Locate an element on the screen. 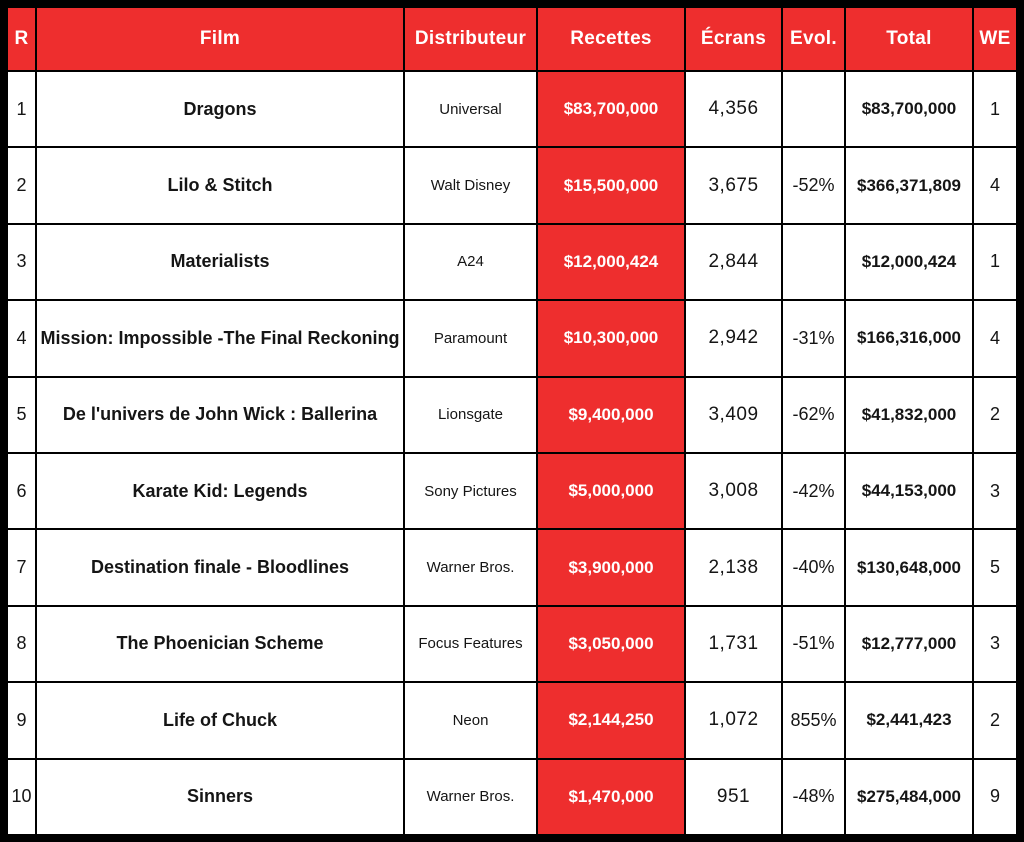 The width and height of the screenshot is (1024, 842). cell-total: $83,700,000 is located at coordinates (909, 109).